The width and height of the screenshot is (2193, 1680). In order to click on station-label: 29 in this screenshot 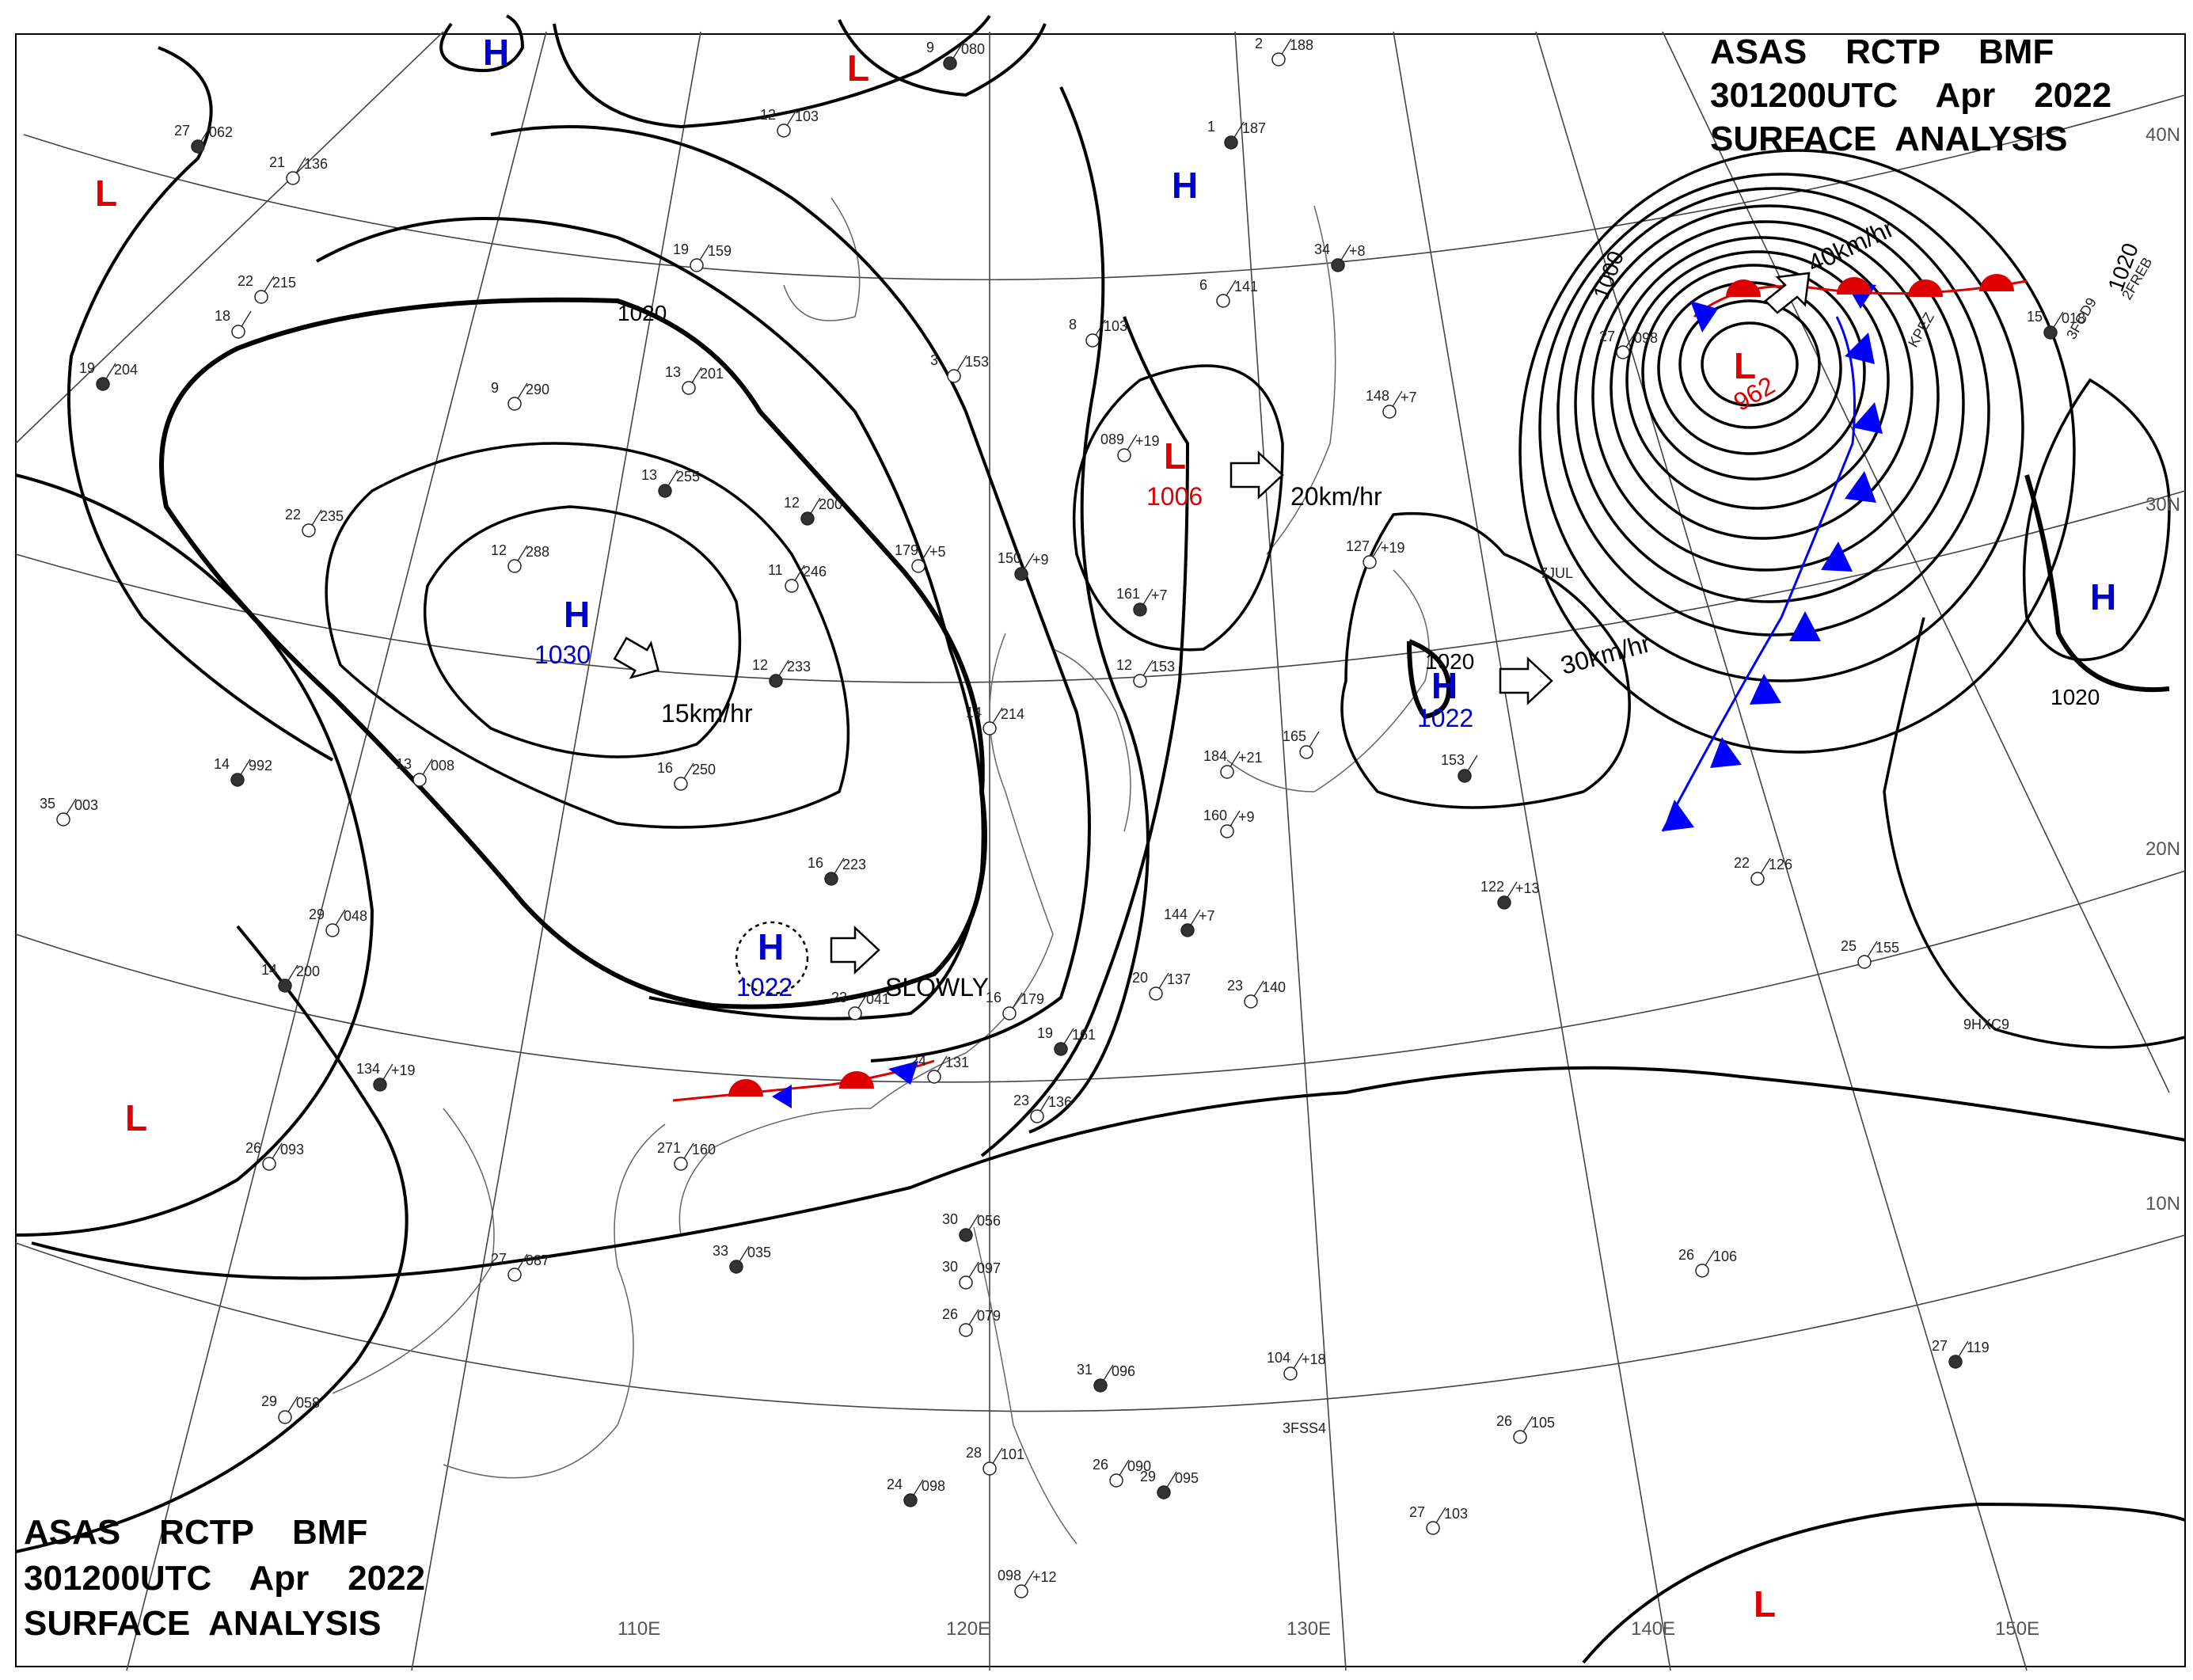, I will do `click(269, 1401)`.